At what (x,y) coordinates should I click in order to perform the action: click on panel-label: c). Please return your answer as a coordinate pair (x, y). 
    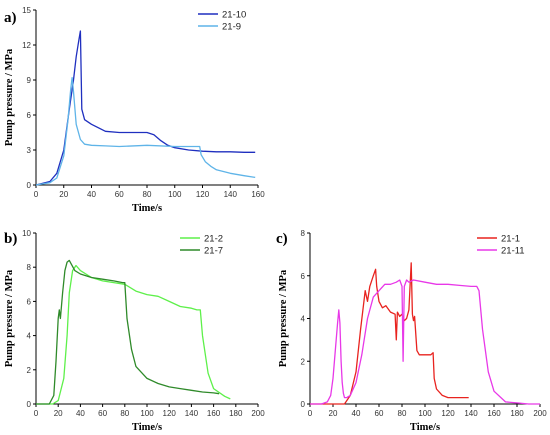
    Looking at the image, I should click on (282, 239).